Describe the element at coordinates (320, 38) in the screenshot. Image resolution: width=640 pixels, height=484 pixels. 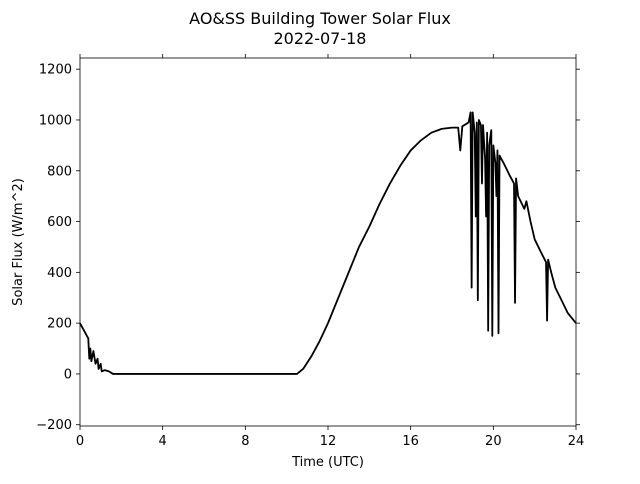
I see `chart-subtitle: 2022-07-18` at that location.